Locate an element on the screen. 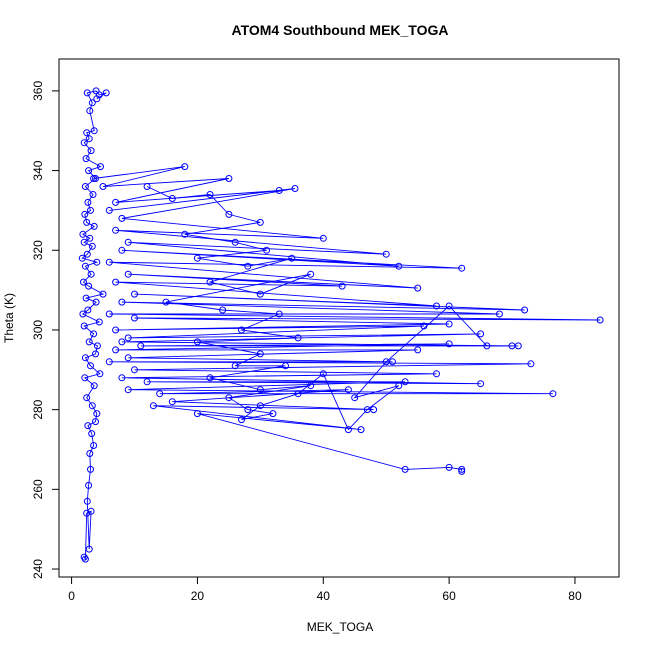 The width and height of the screenshot is (650, 650). x-tick-label: 80 is located at coordinates (575, 596).